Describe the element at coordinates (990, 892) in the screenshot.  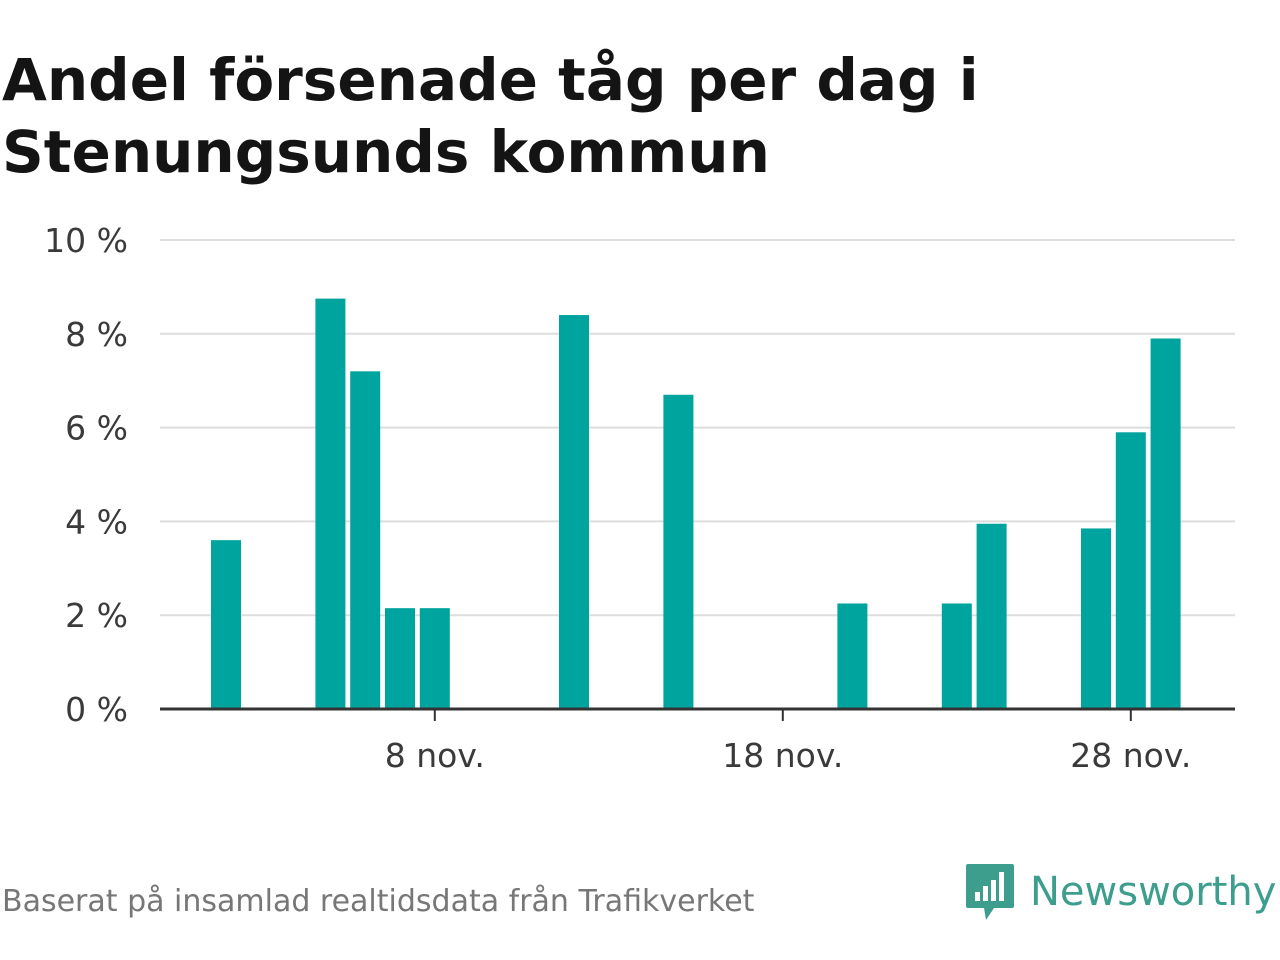
I see `chat-bar-chart-icon` at that location.